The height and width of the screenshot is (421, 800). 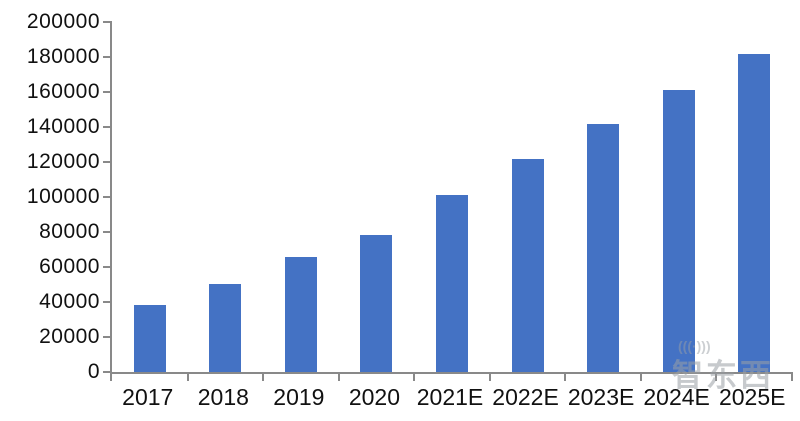 What do you see at coordinates (300, 314) in the screenshot?
I see `bar-2019` at bounding box center [300, 314].